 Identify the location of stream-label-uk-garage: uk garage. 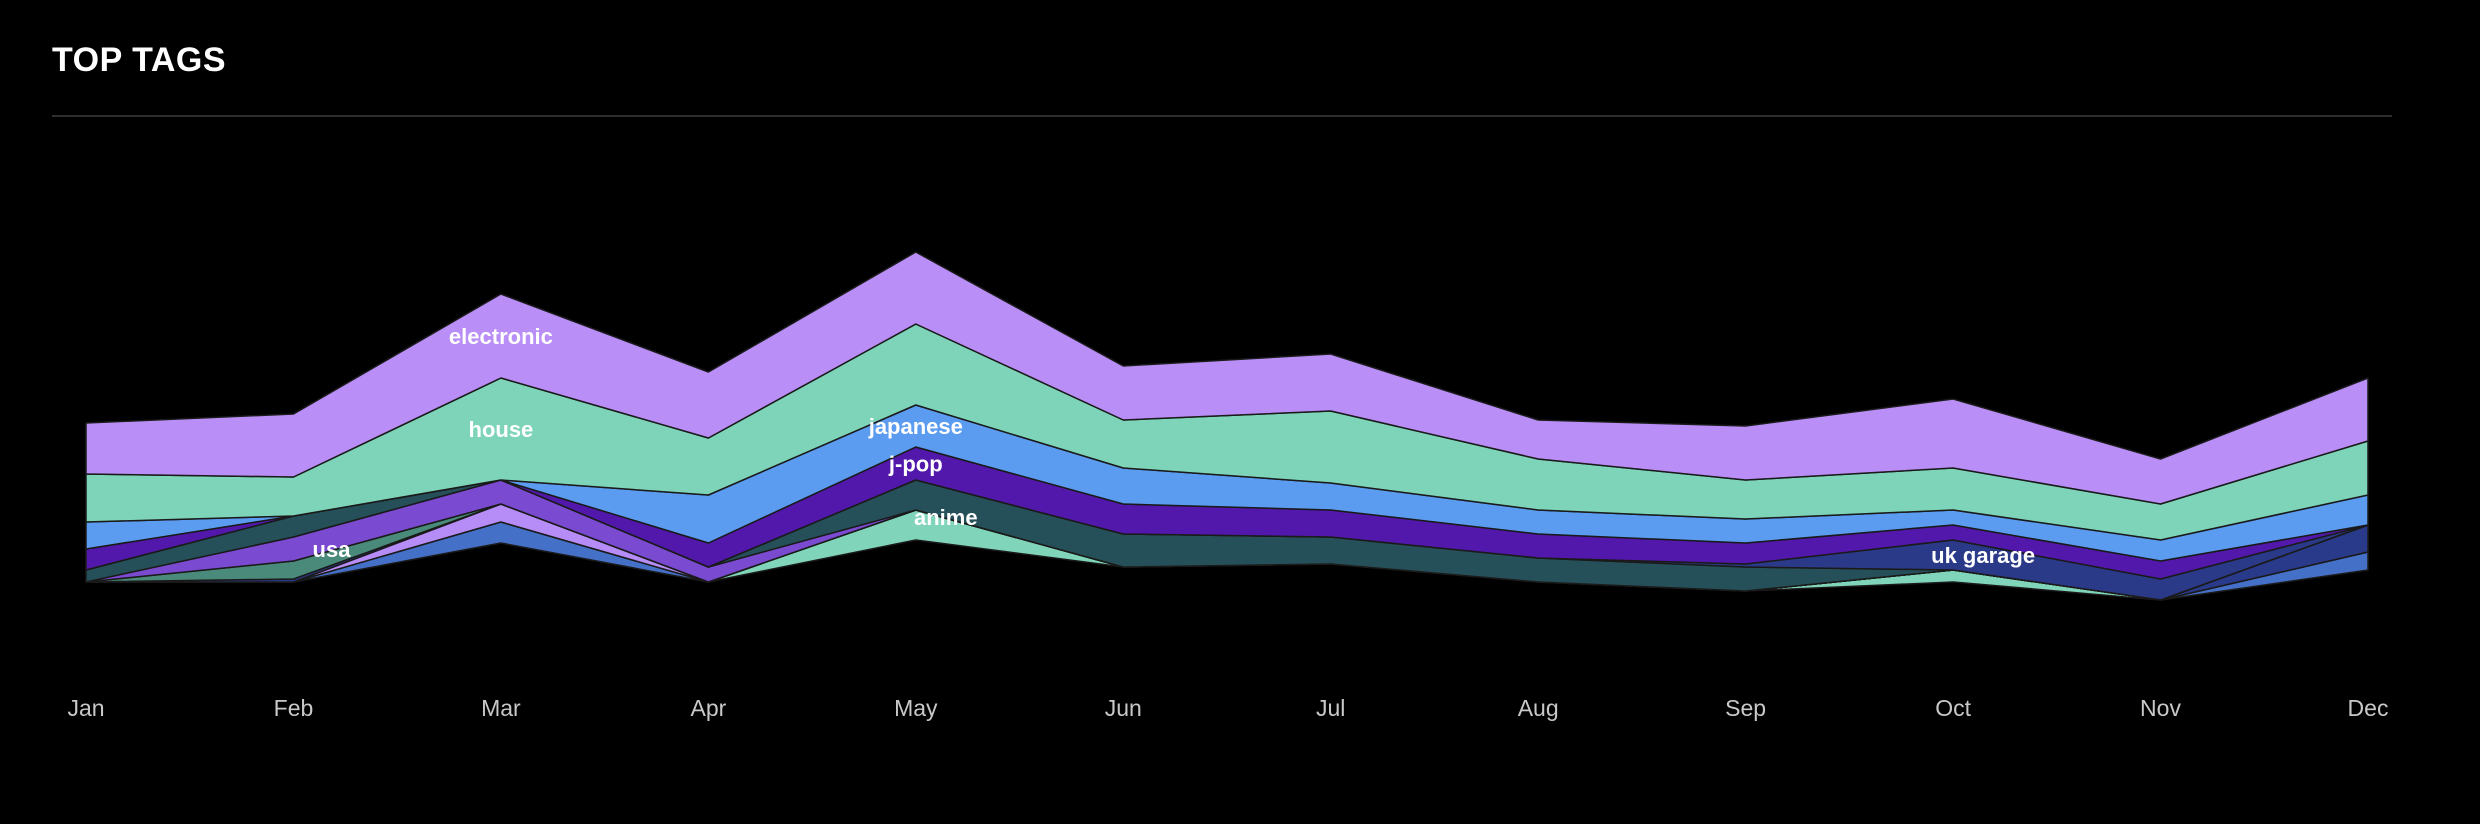
(1983, 555).